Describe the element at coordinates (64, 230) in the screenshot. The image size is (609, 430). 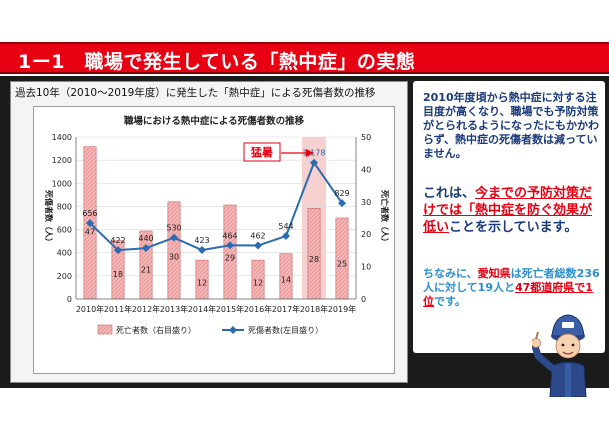
I see `y-left-tick-label: 600` at that location.